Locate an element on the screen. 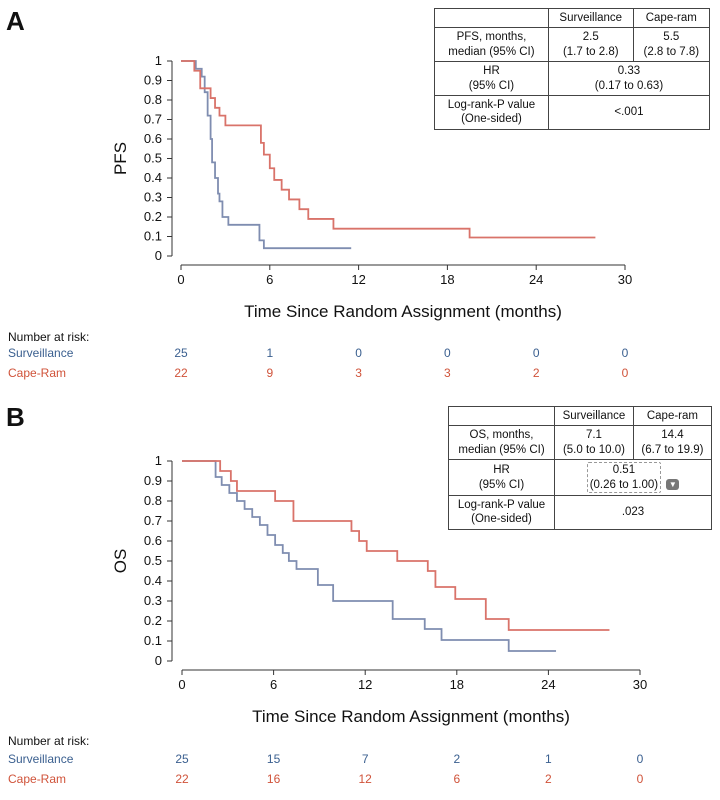 This screenshot has width=720, height=800. panel-b-letter: B is located at coordinates (15, 417).